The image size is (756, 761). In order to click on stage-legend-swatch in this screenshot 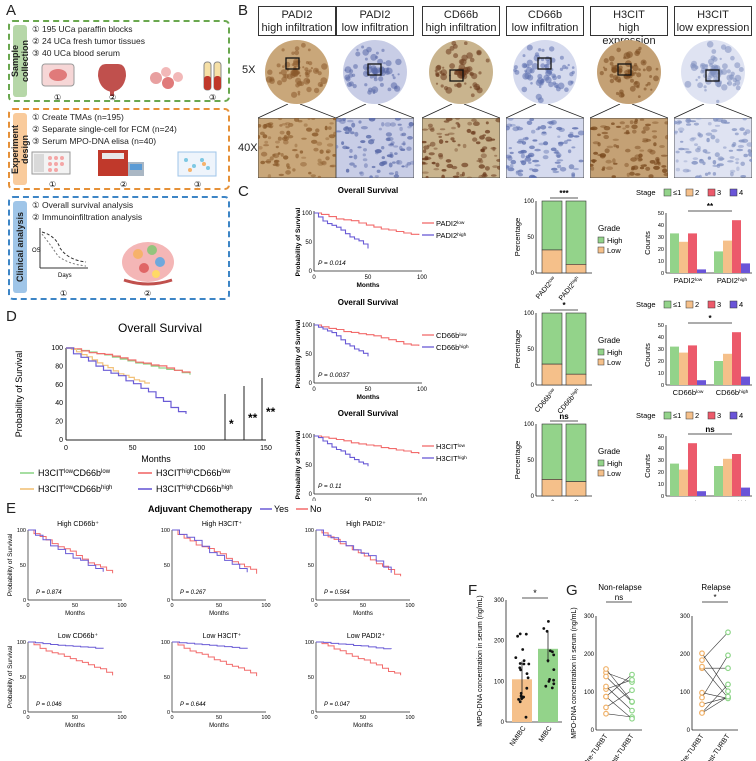, I will do `click(667, 304)`.